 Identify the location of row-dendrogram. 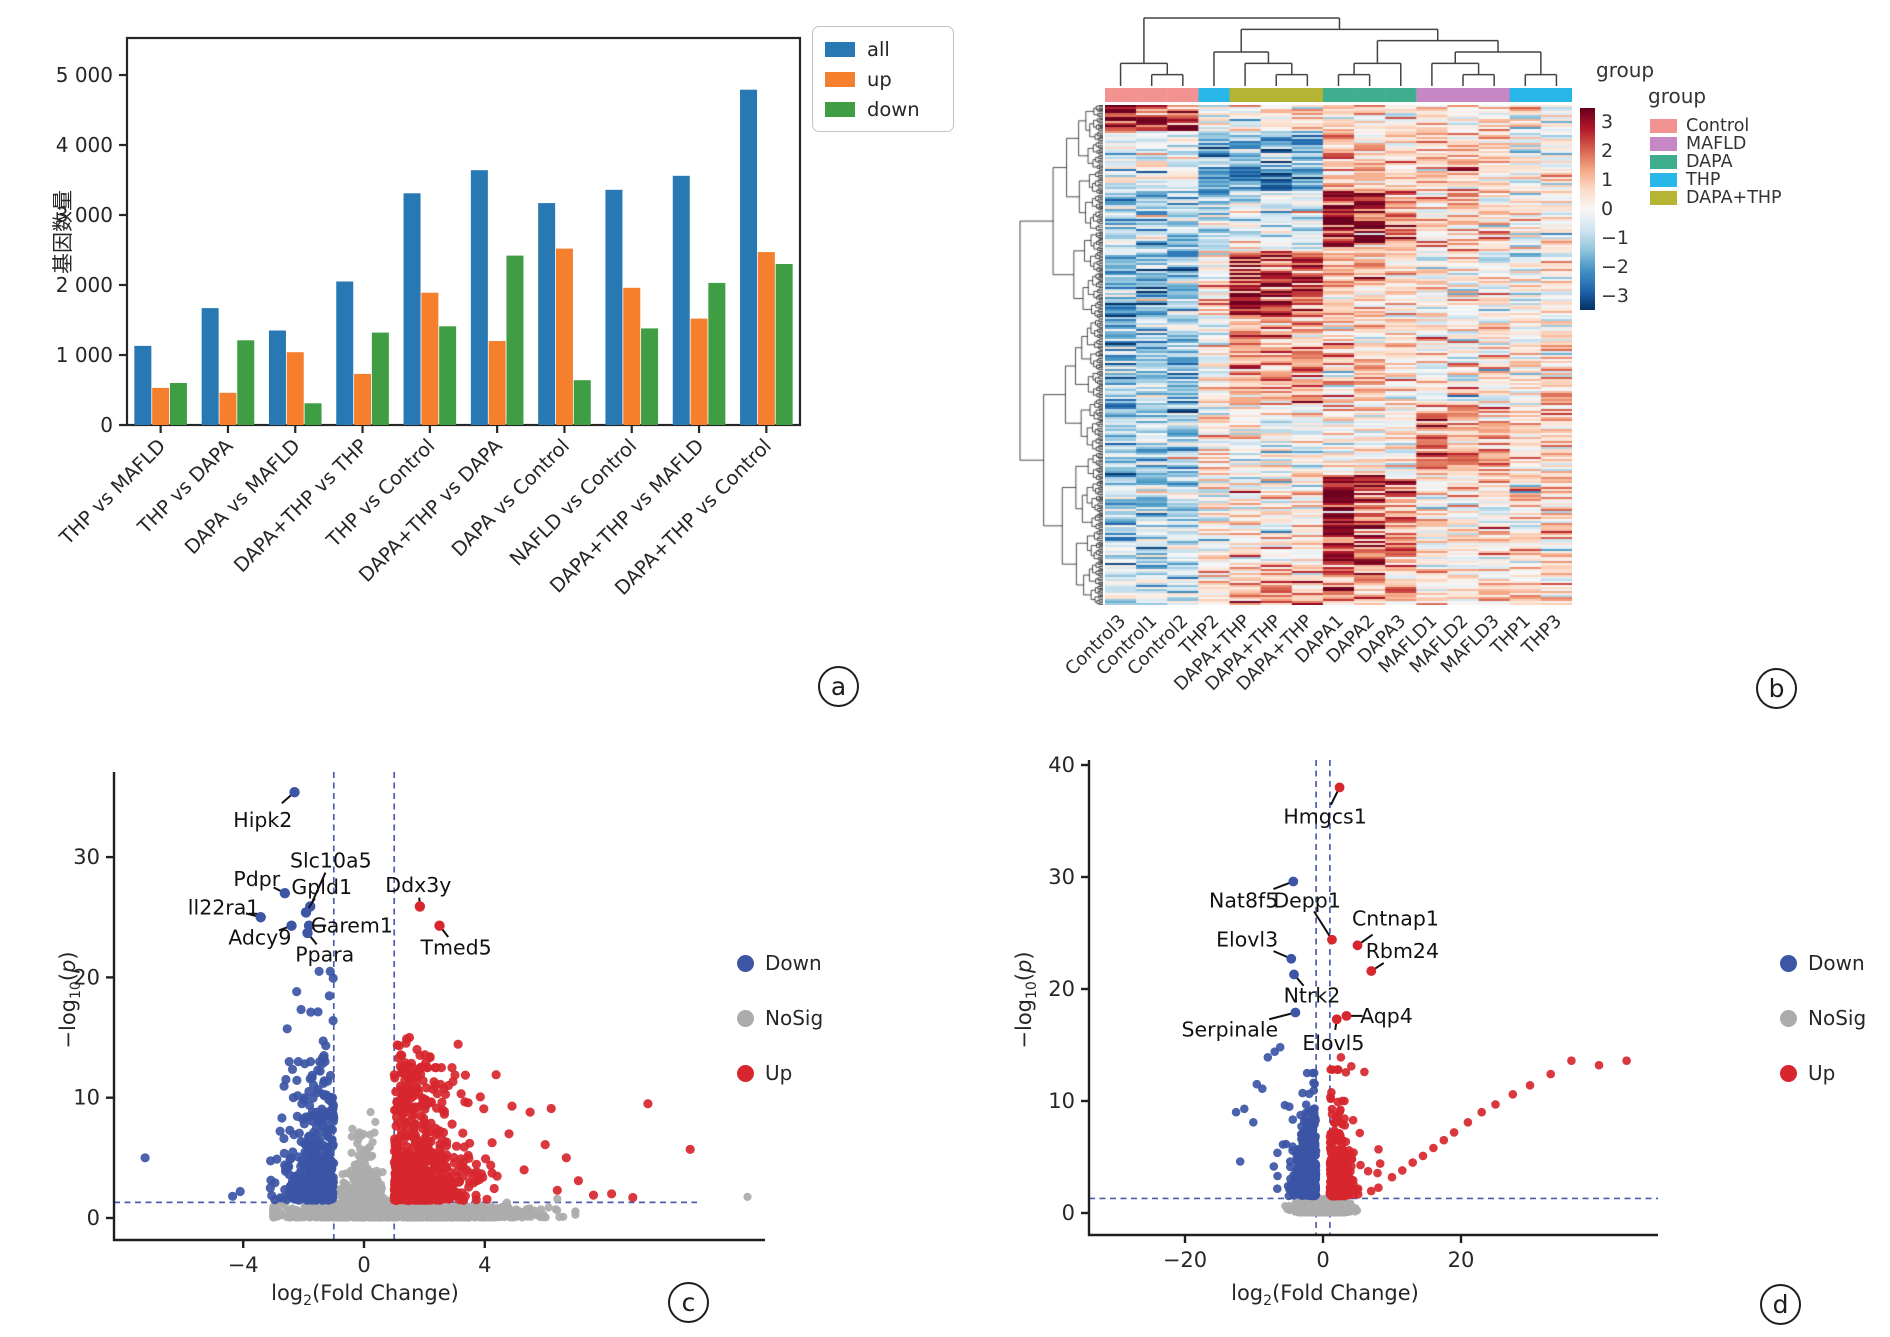
(1061, 355).